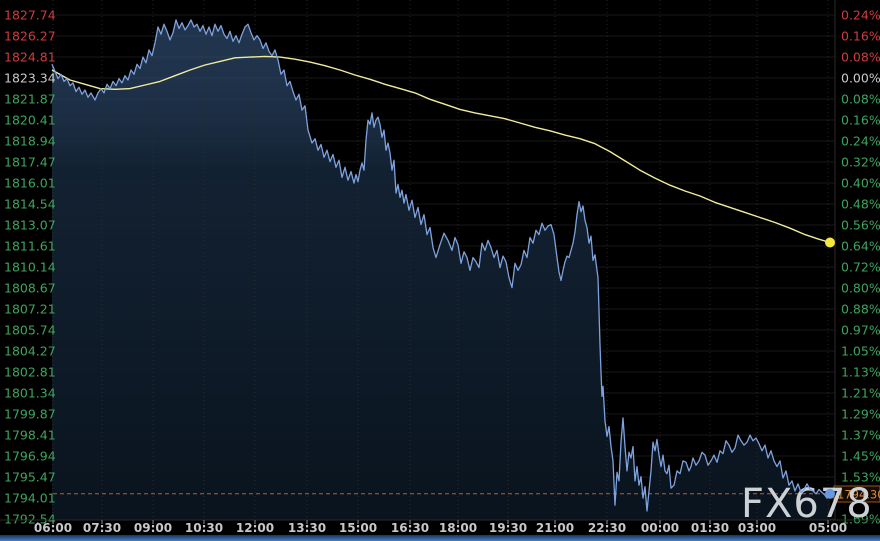  Describe the element at coordinates (30, 225) in the screenshot. I see `price-tick-label: 1813.07` at that location.